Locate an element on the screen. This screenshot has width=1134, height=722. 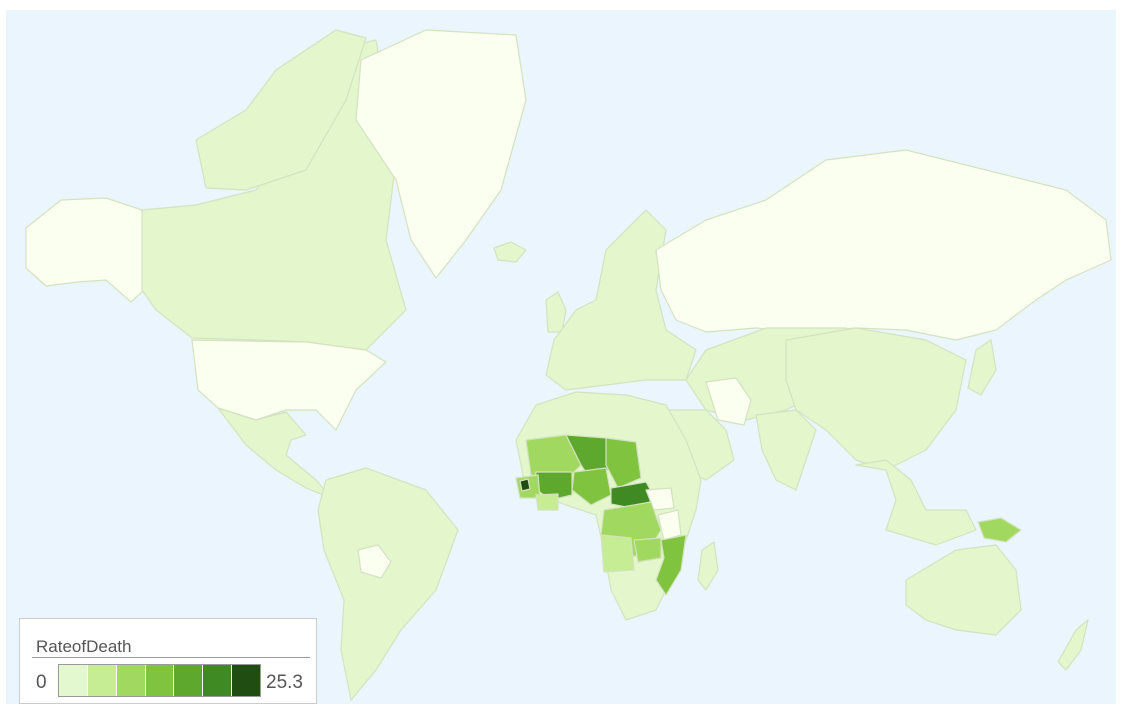
region-madagascar is located at coordinates (708, 566).